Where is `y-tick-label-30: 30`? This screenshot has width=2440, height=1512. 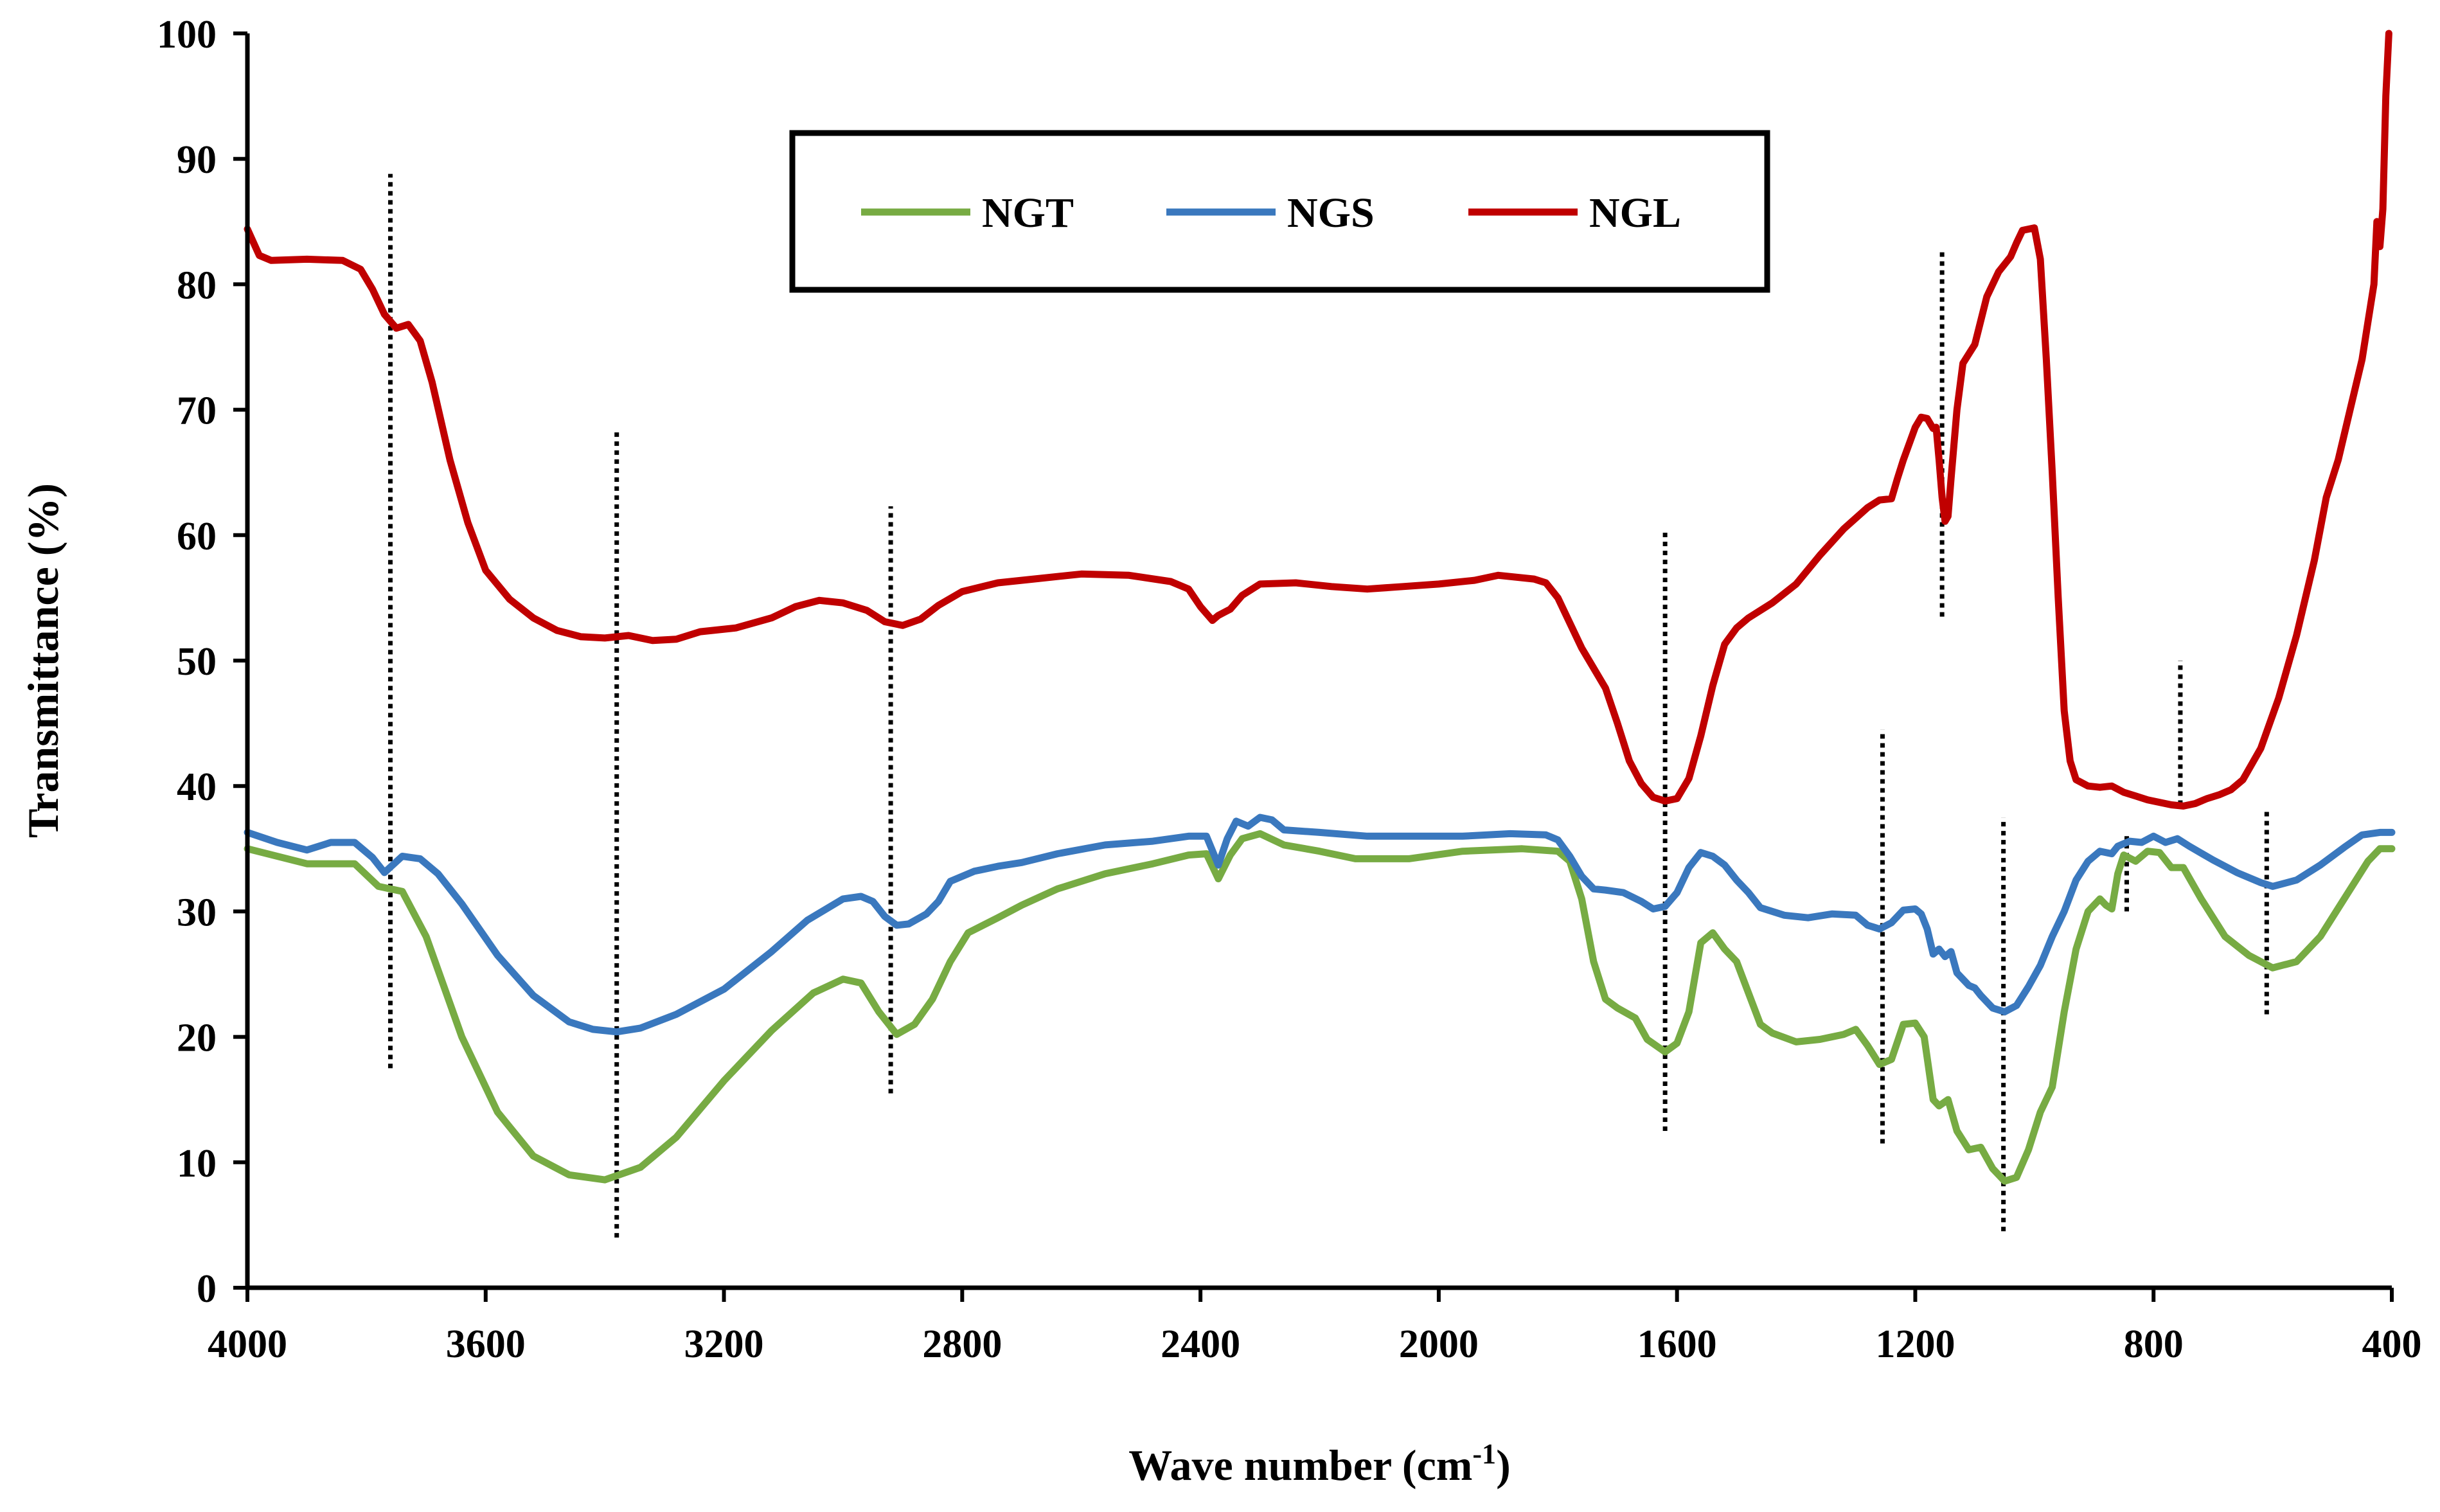
y-tick-label-30: 30 is located at coordinates (197, 912).